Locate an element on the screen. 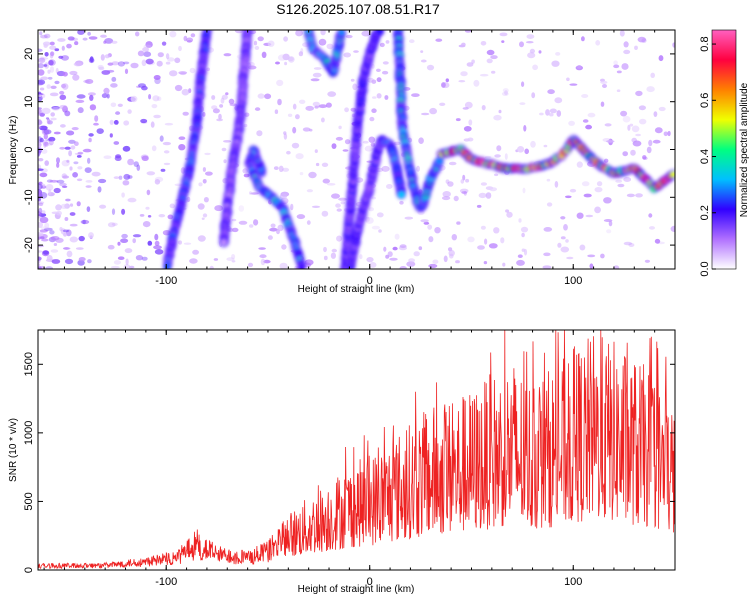  snr-x-tick-label: 100 is located at coordinates (573, 582).